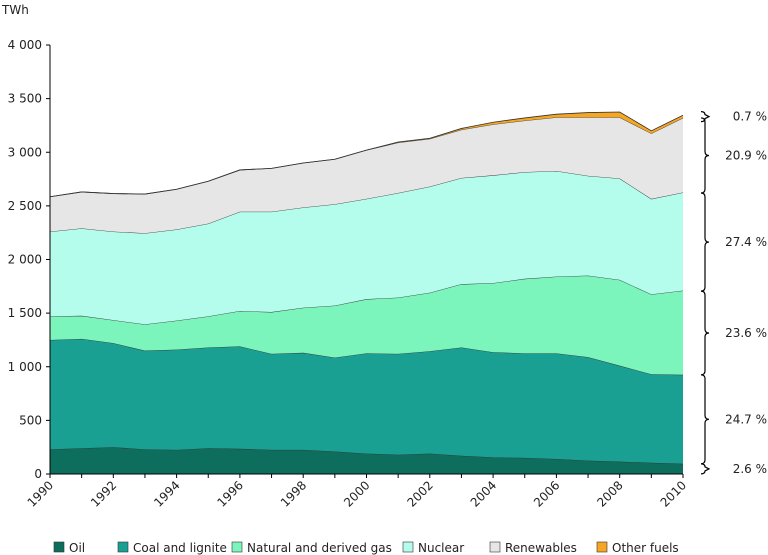 The height and width of the screenshot is (555, 768). I want to click on legend-label-other-fuels: Other fuels, so click(645, 548).